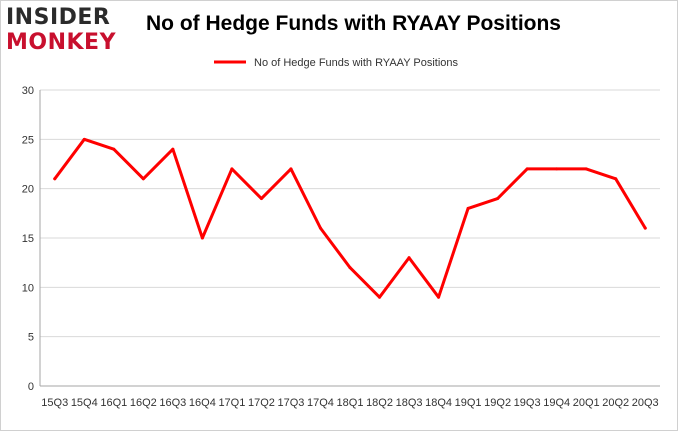  Describe the element at coordinates (586, 403) in the screenshot. I see `x-tick-label: 20Q1` at that location.